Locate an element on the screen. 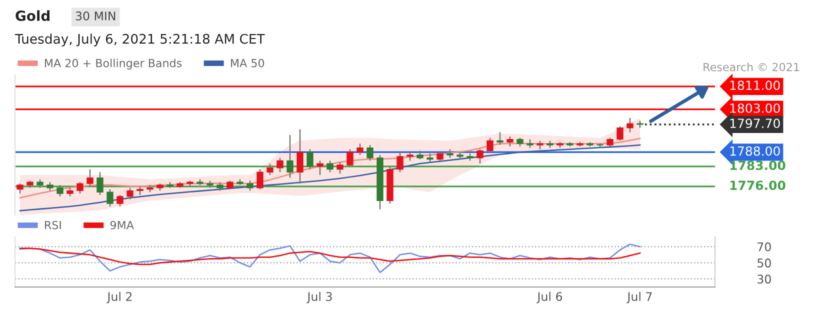 Image resolution: width=814 pixels, height=330 pixels. legend-label: MA 50 is located at coordinates (247, 63).